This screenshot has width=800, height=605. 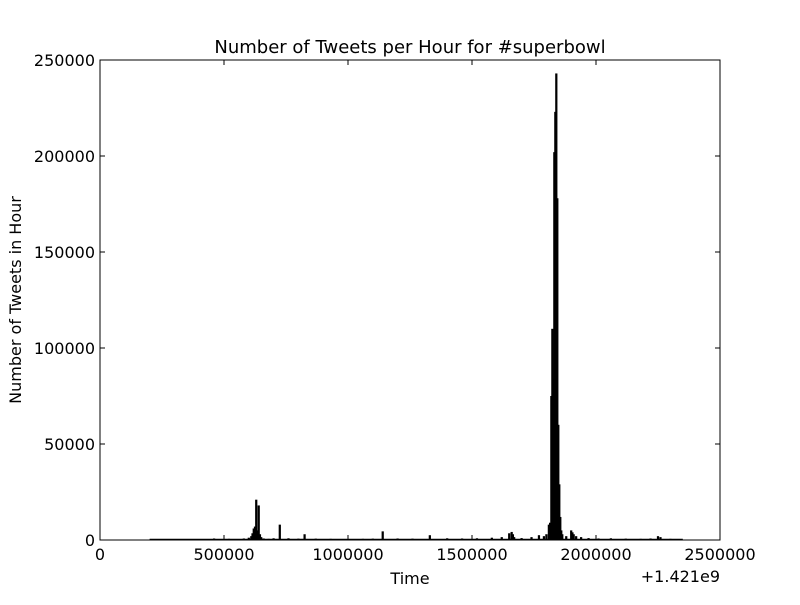 What do you see at coordinates (100, 554) in the screenshot?
I see `x-tick-label: 0` at bounding box center [100, 554].